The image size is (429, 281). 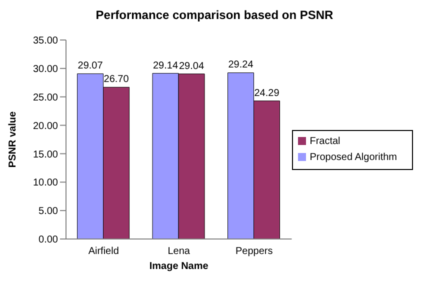 I want to click on data-label: 29.24, so click(x=241, y=65).